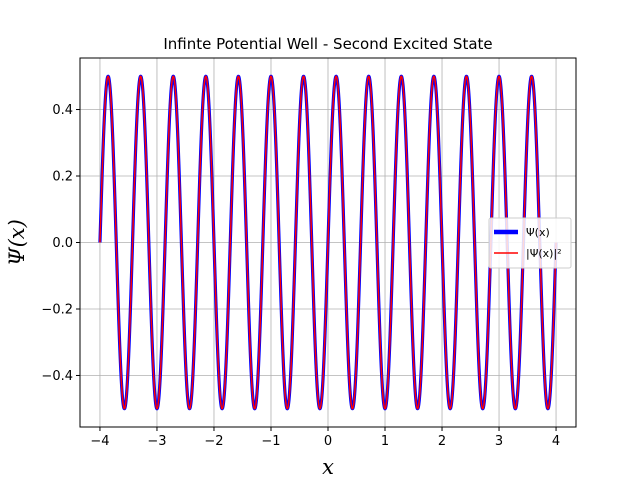  Describe the element at coordinates (328, 467) in the screenshot. I see `x-axis-label: x` at that location.